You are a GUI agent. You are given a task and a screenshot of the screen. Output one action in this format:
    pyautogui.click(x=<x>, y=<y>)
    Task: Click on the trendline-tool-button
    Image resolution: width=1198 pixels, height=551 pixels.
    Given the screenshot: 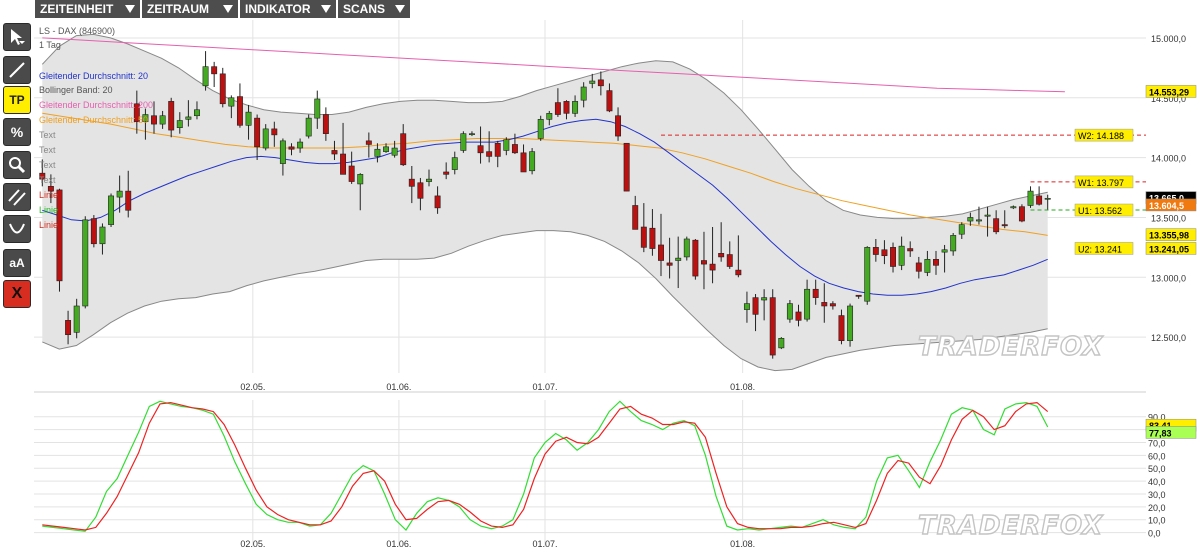 What is the action you would take?
    pyautogui.click(x=17, y=70)
    